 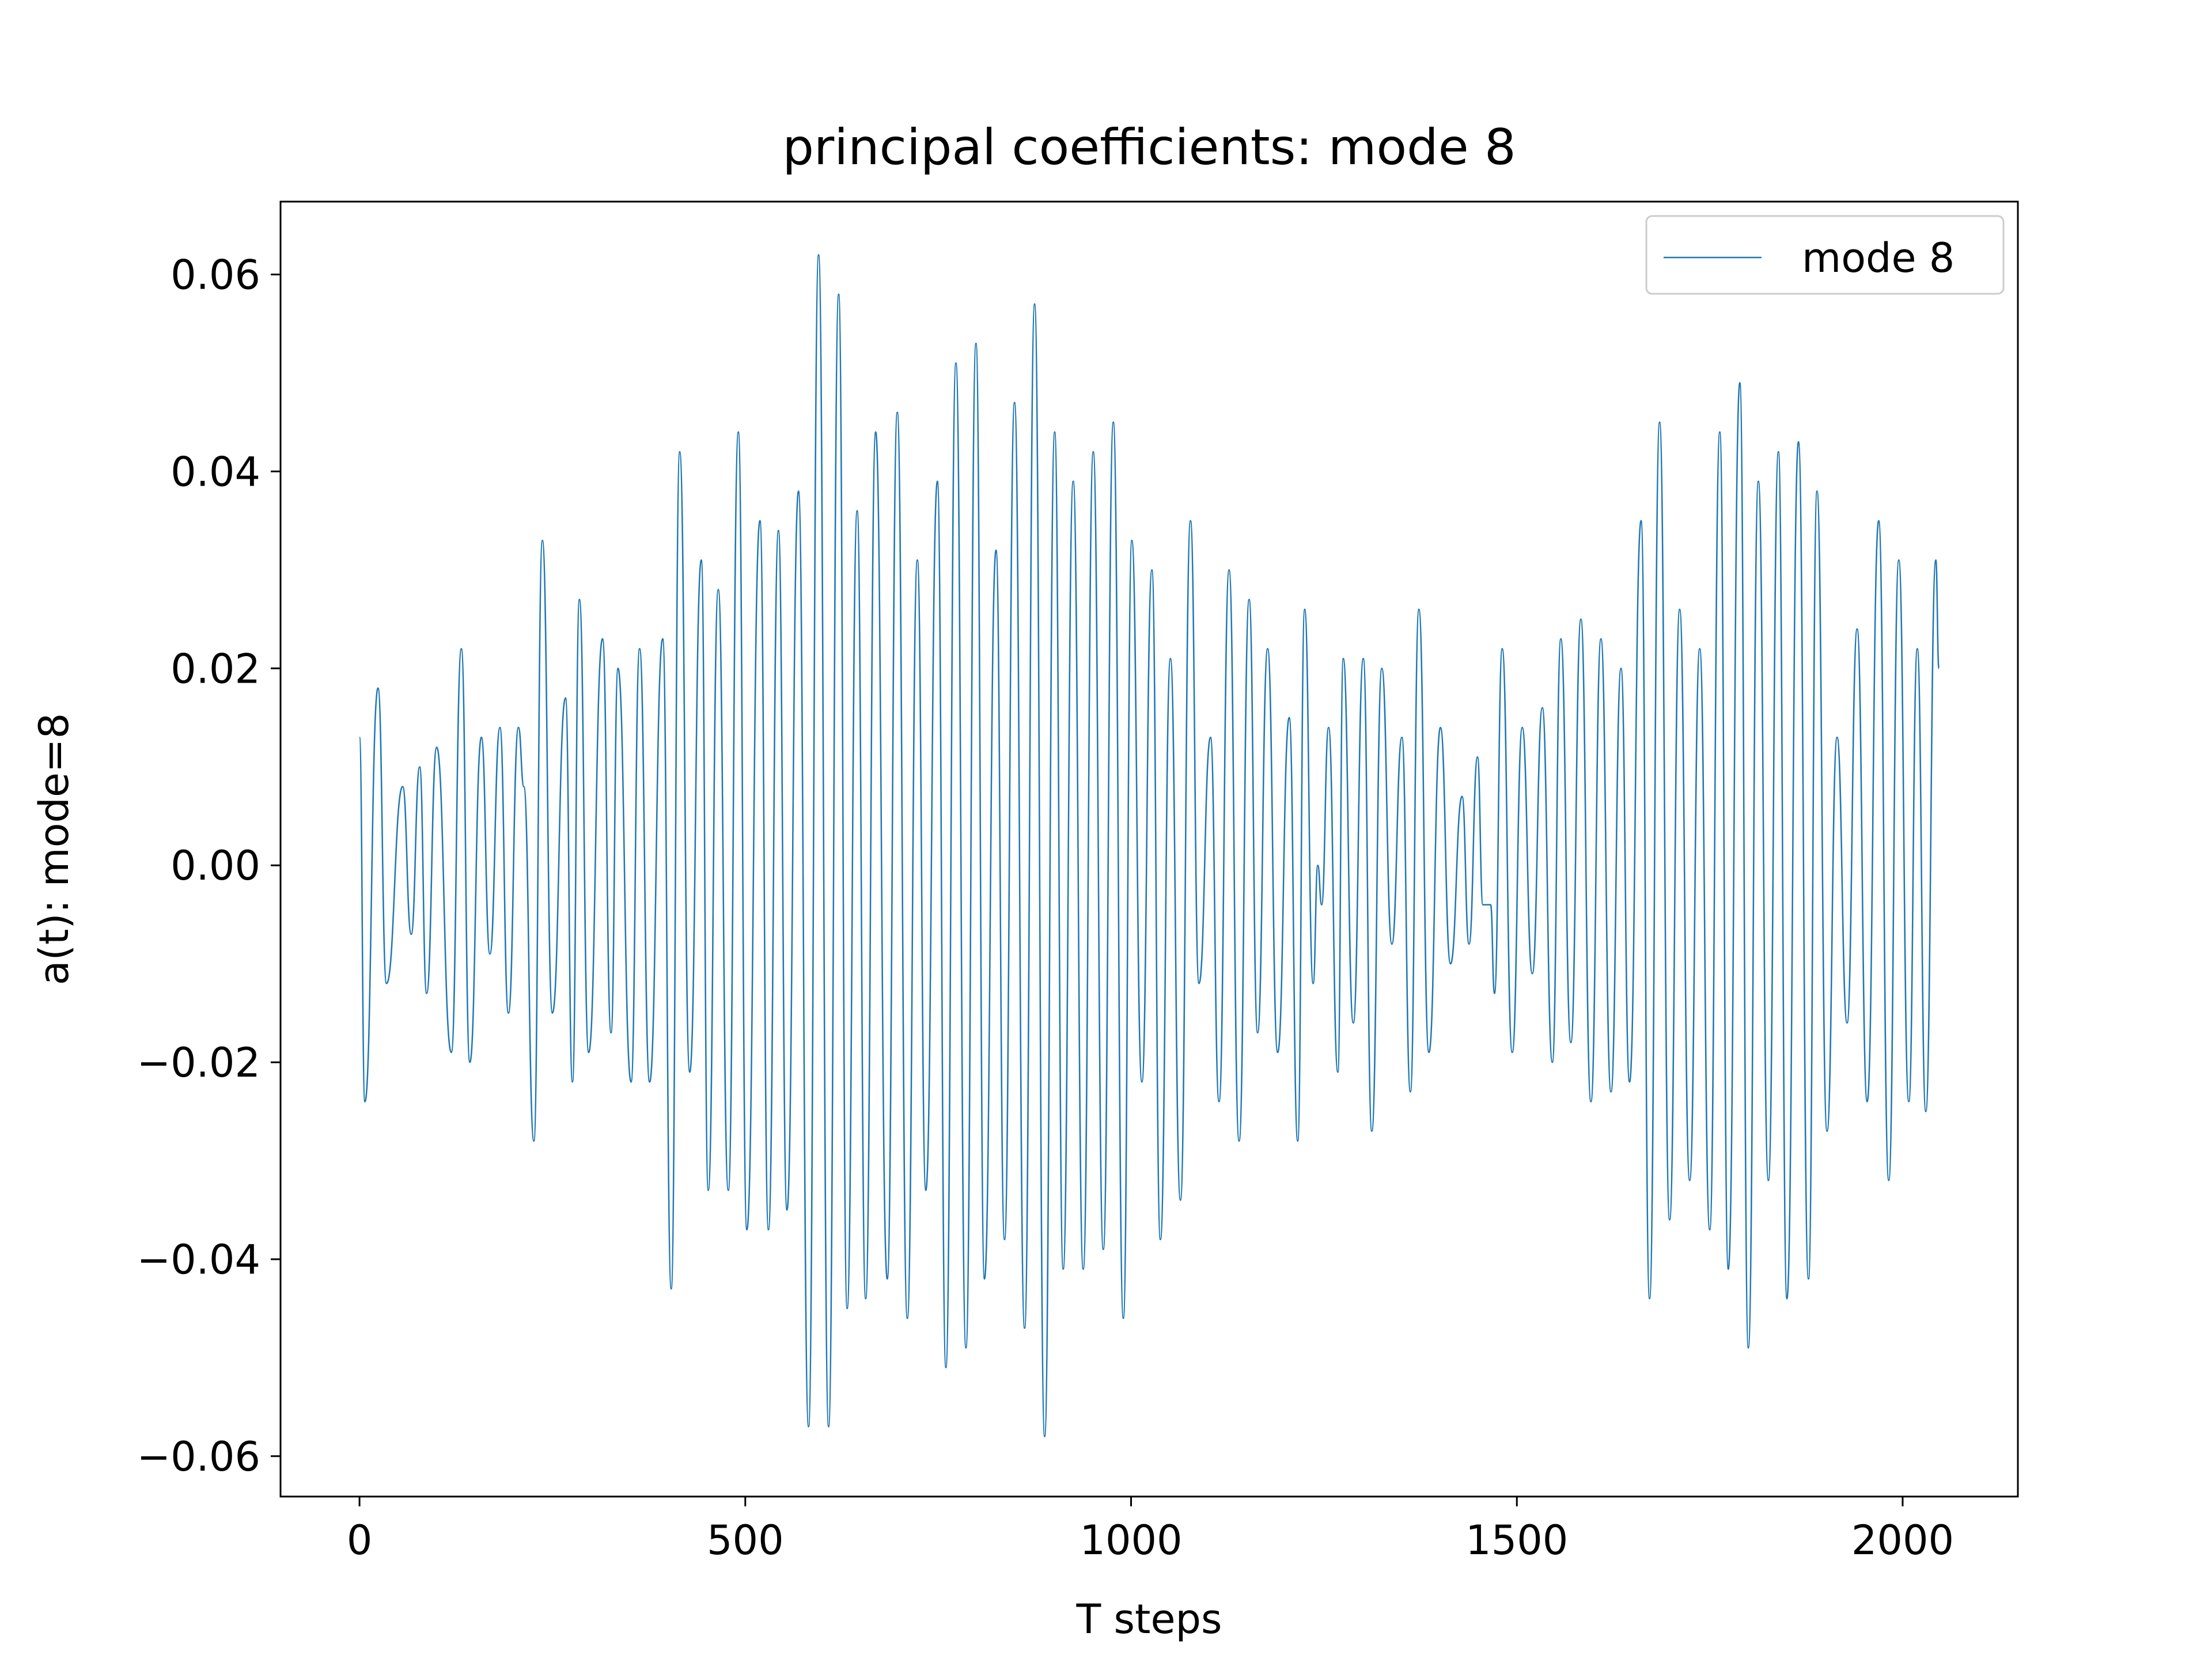 I want to click on x-tick-label: 1500, so click(x=1516, y=1540).